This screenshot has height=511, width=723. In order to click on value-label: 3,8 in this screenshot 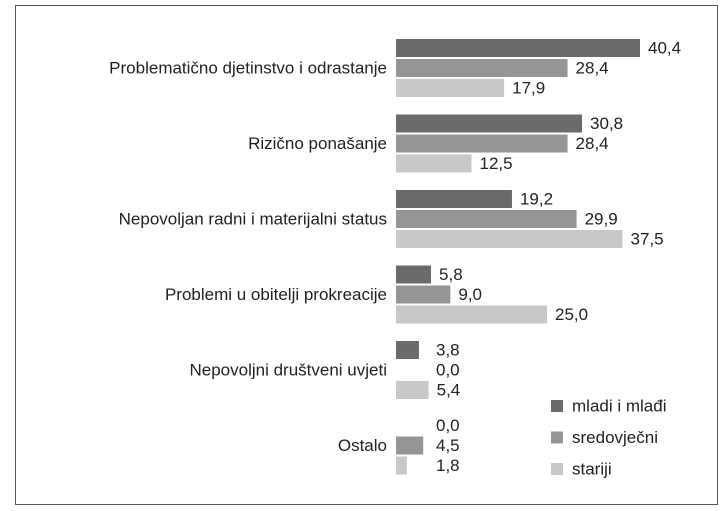, I will do `click(448, 349)`.